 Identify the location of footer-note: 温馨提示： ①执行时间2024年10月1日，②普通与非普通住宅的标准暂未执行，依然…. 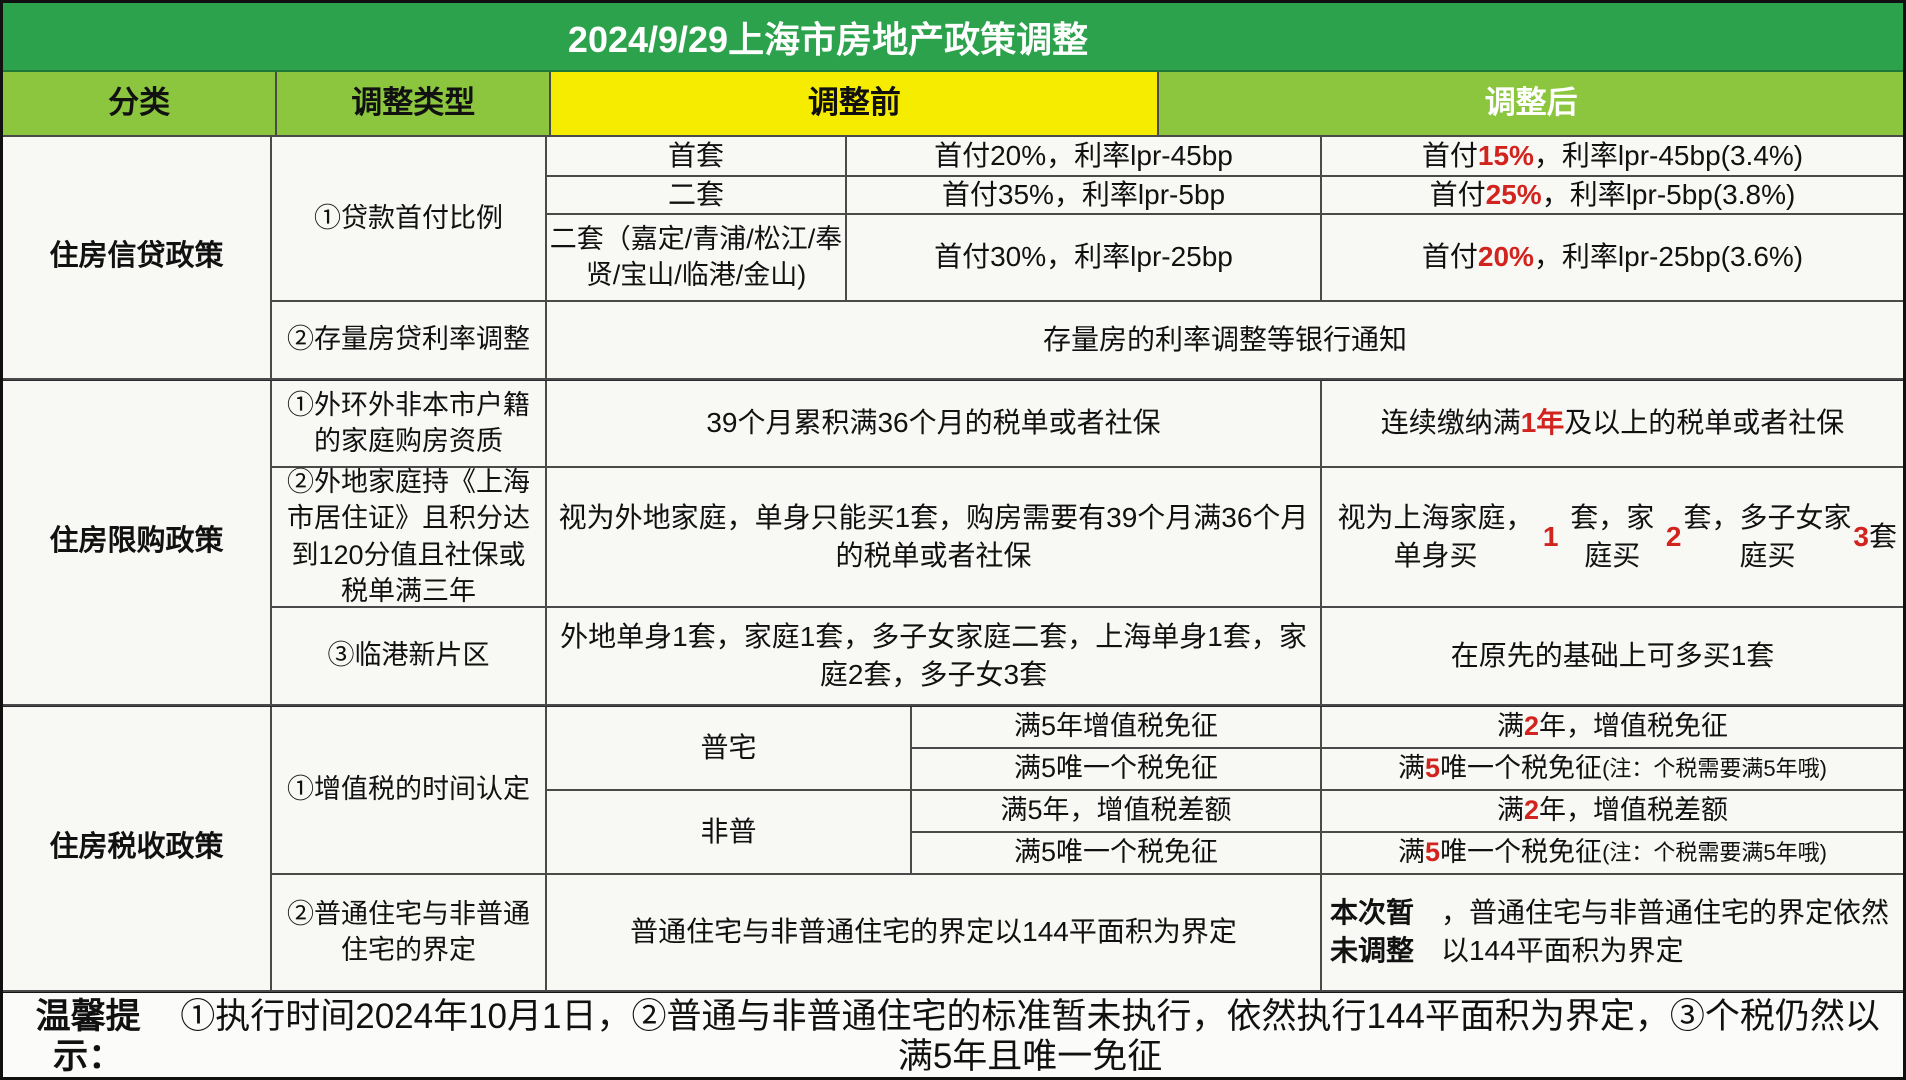
(953, 1034).